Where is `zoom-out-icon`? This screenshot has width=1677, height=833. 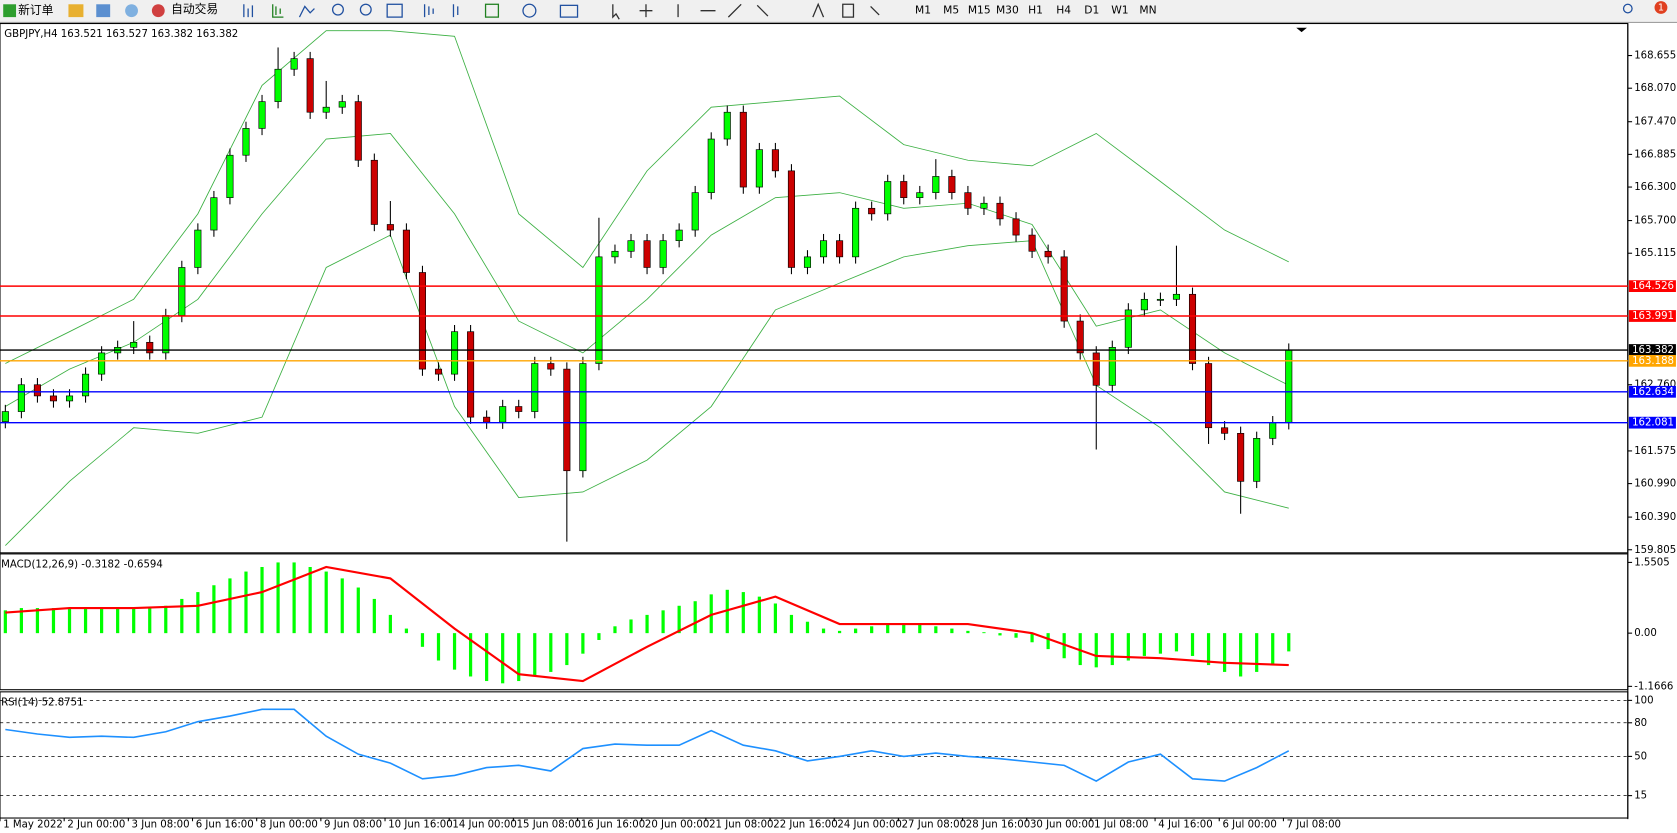
zoom-out-icon is located at coordinates (365, 9).